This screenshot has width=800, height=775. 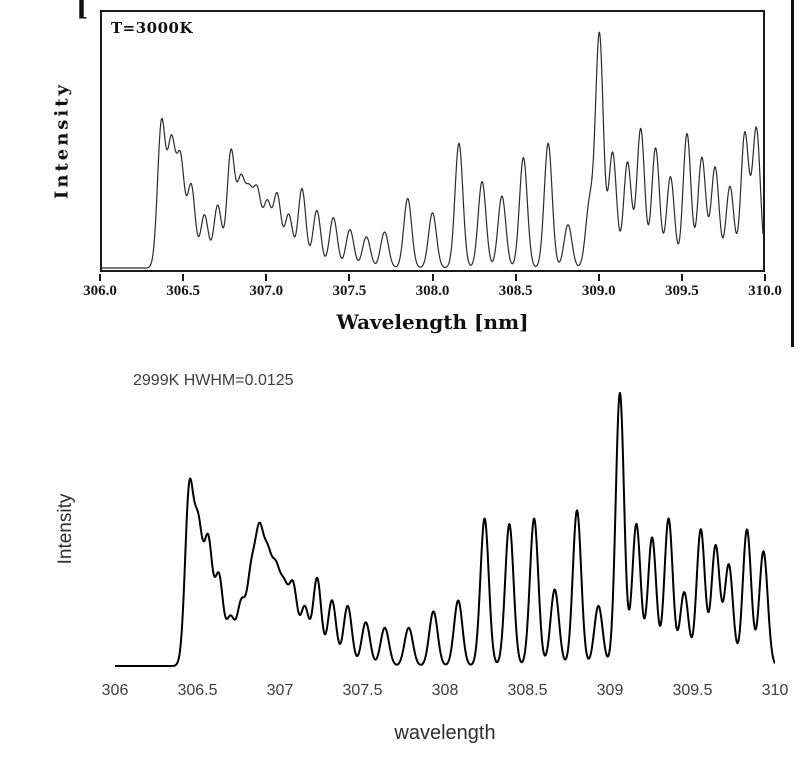 I want to click on bottom-y-axis-label: Intensity, so click(x=65, y=529).